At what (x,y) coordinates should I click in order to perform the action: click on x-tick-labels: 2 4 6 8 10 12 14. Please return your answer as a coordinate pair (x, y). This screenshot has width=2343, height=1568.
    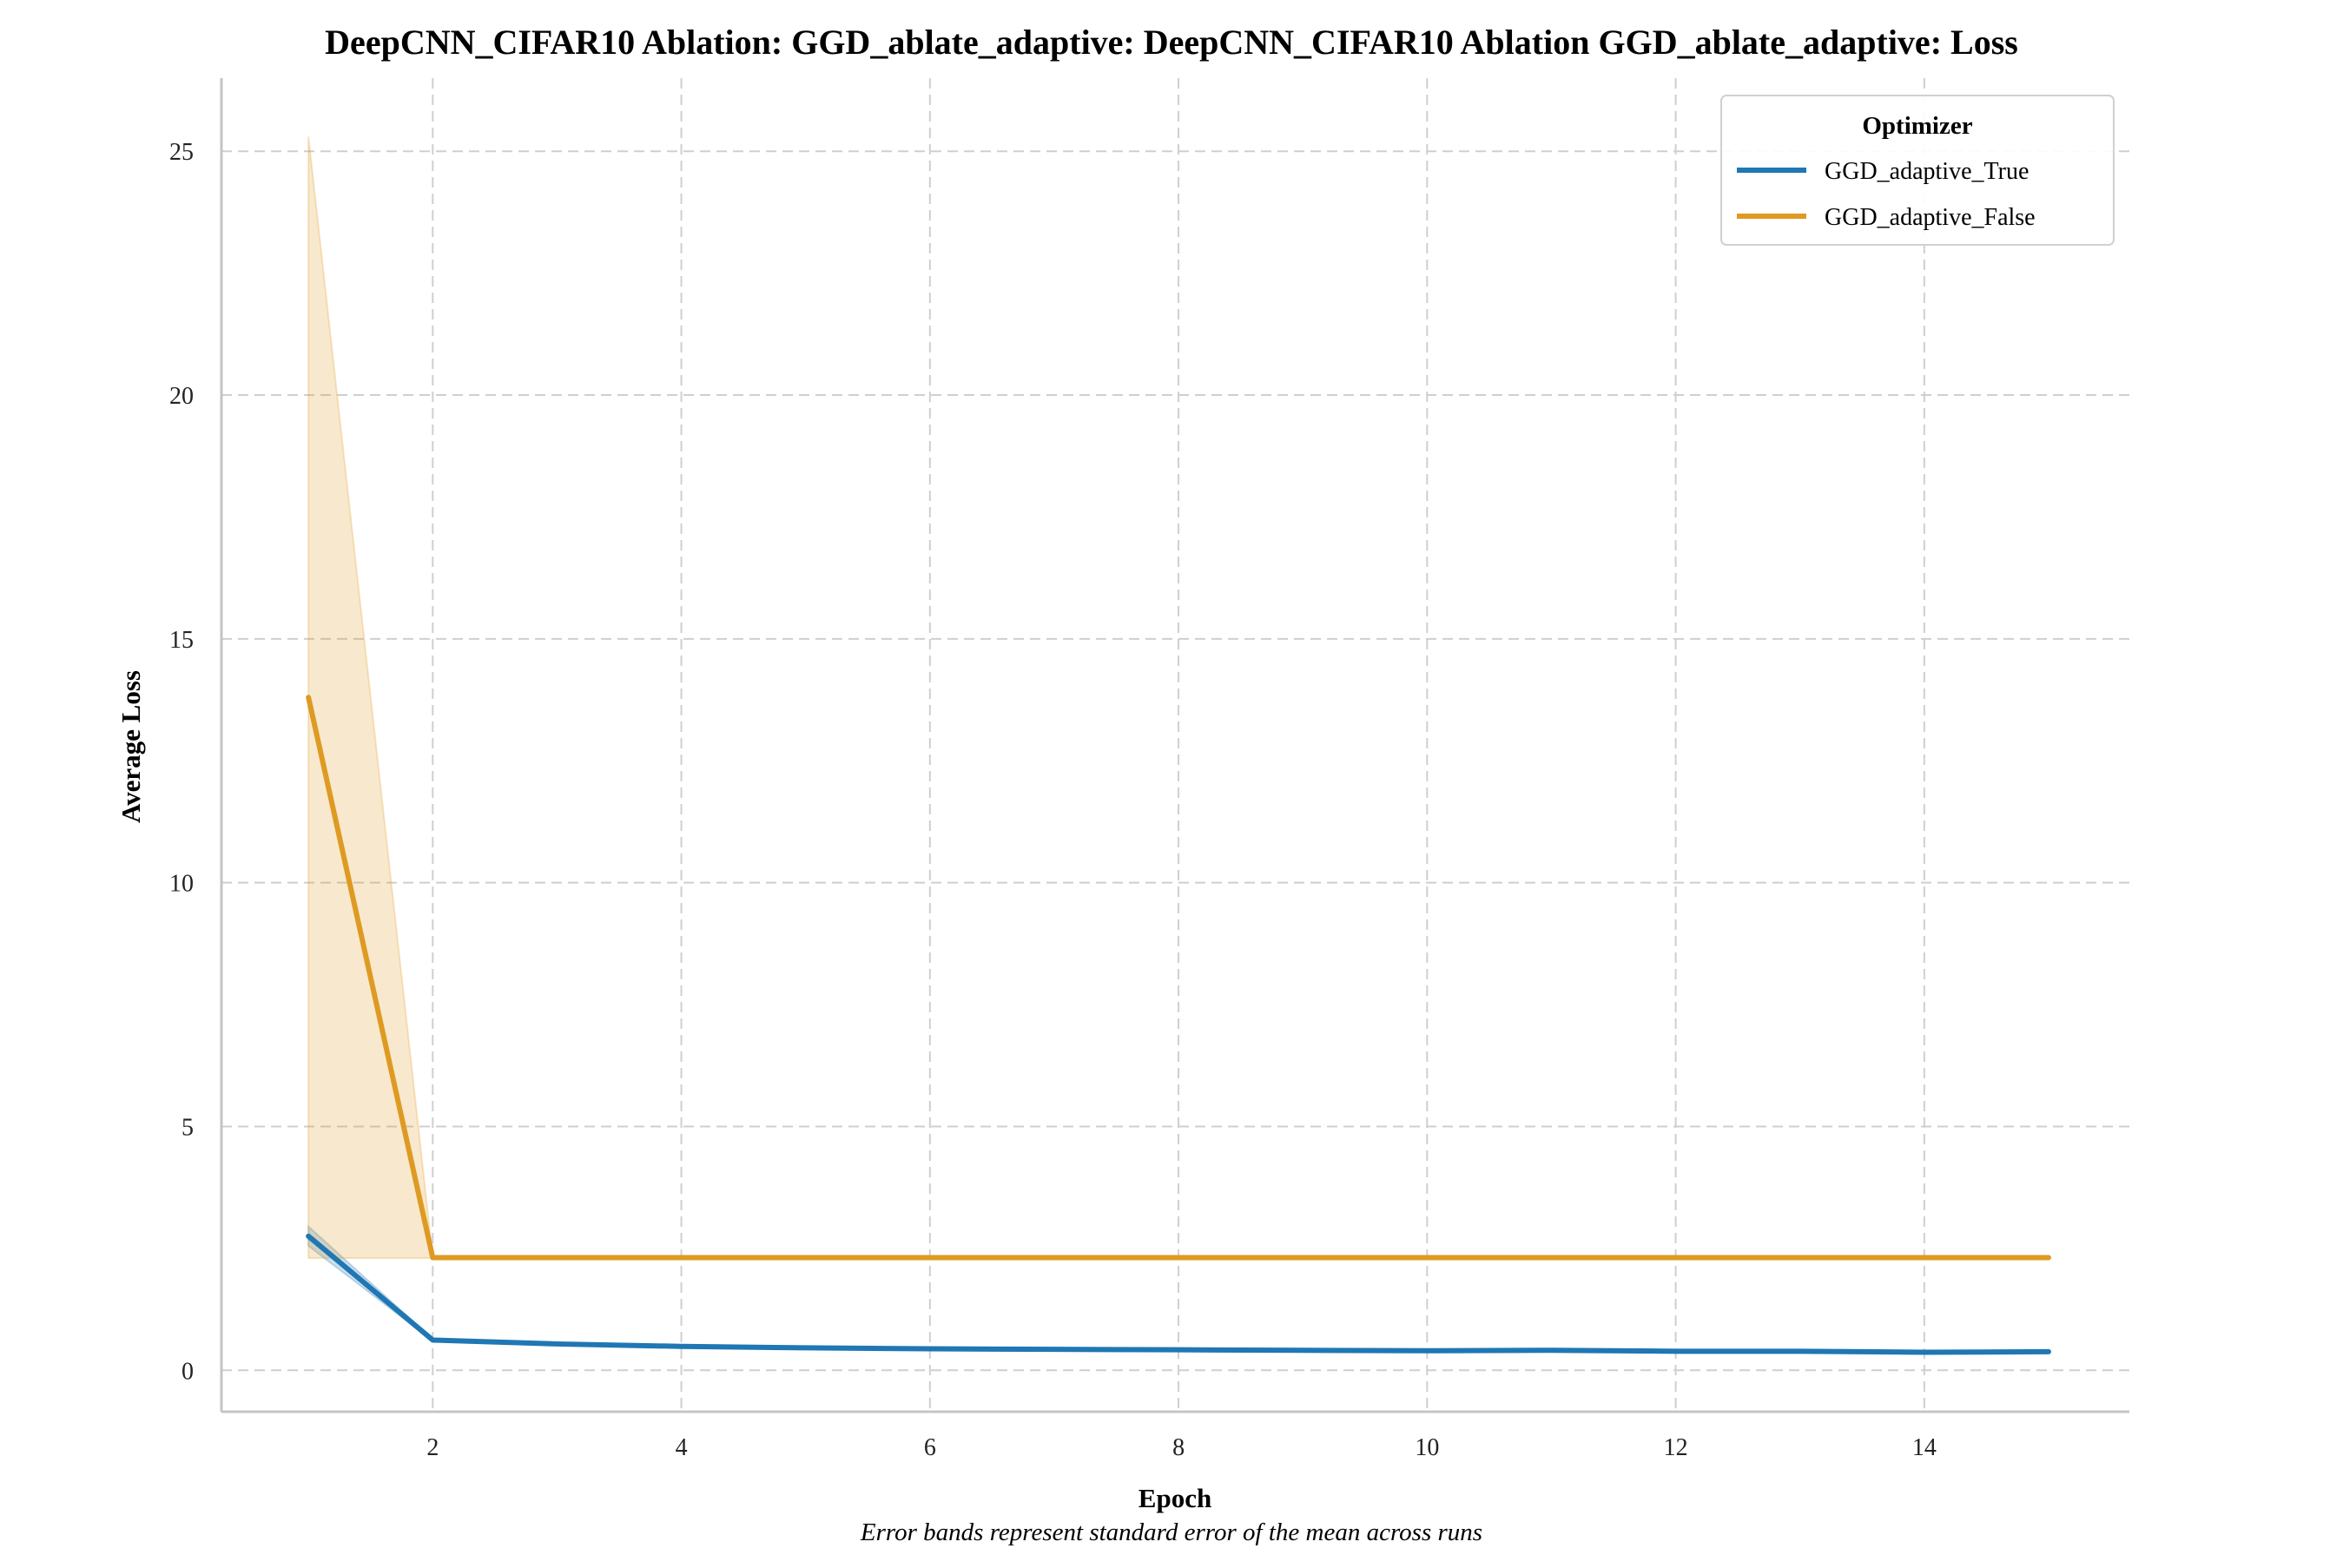
    Looking at the image, I should click on (1182, 1447).